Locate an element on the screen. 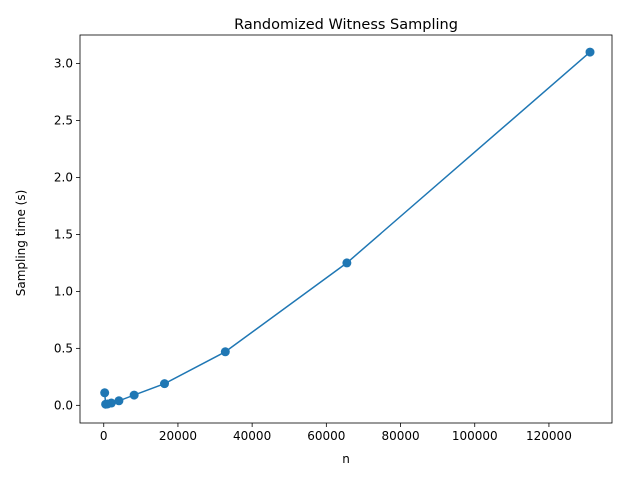 Image resolution: width=640 pixels, height=484 pixels. y-tick-label: 2.0 is located at coordinates (63, 177).